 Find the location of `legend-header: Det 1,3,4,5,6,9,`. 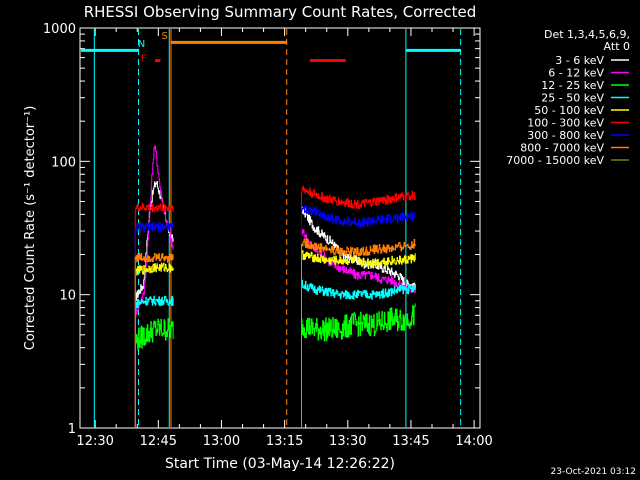

legend-header: Det 1,3,4,5,6,9, is located at coordinates (587, 34).